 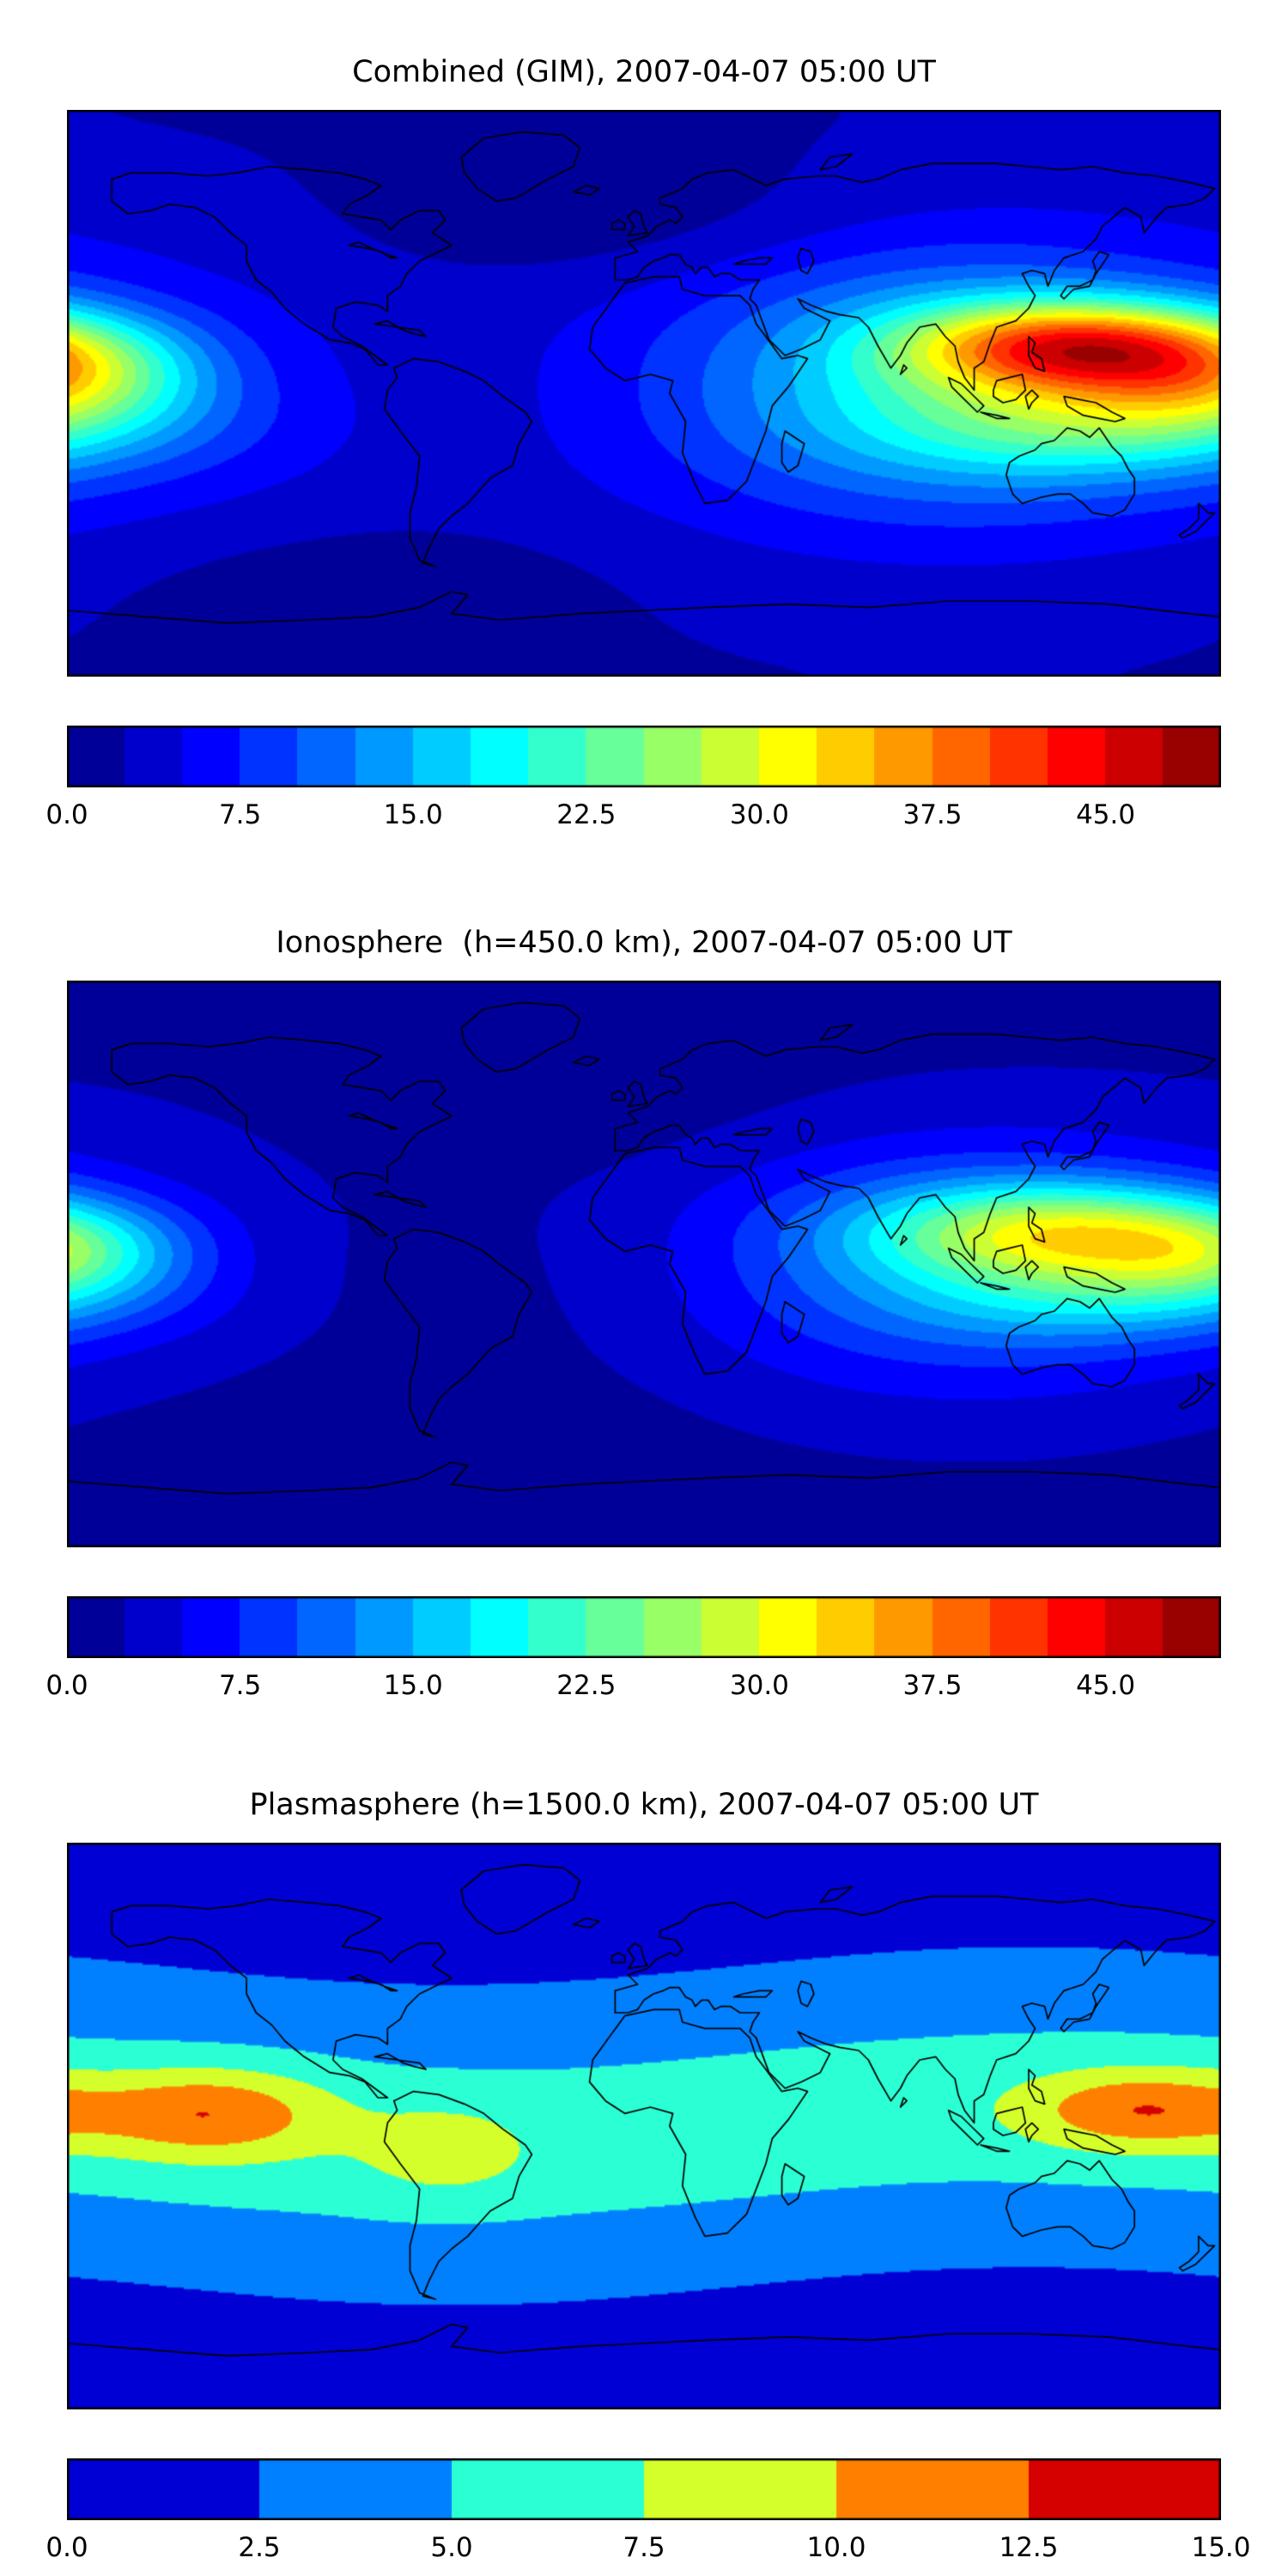 What do you see at coordinates (644, 757) in the screenshot?
I see `colorbar-combined` at bounding box center [644, 757].